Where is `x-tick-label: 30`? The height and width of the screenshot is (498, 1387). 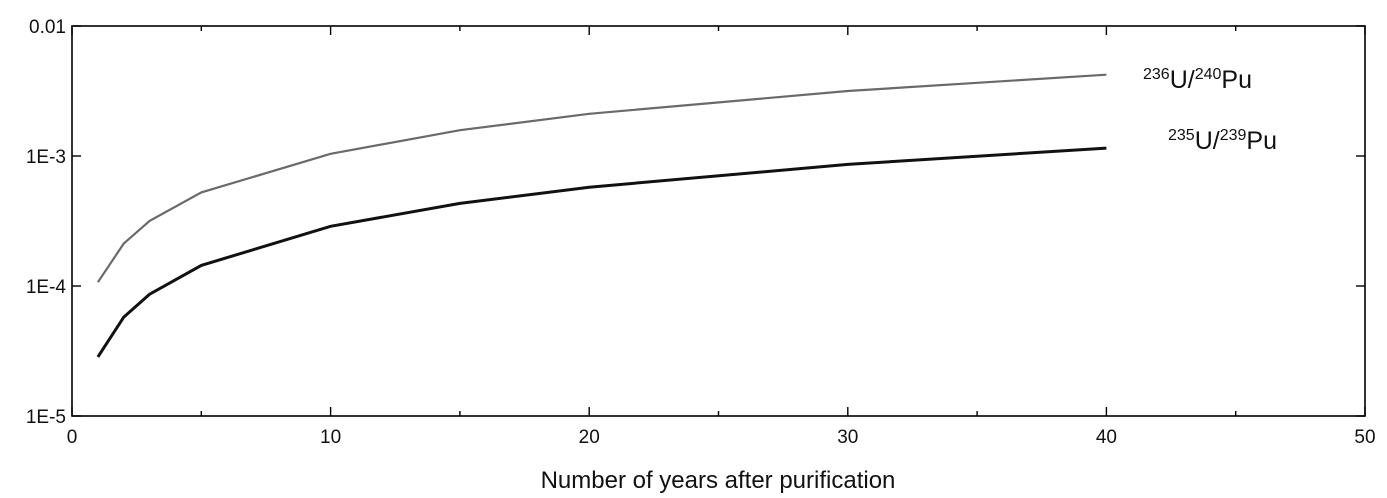
x-tick-label: 30 is located at coordinates (847, 437).